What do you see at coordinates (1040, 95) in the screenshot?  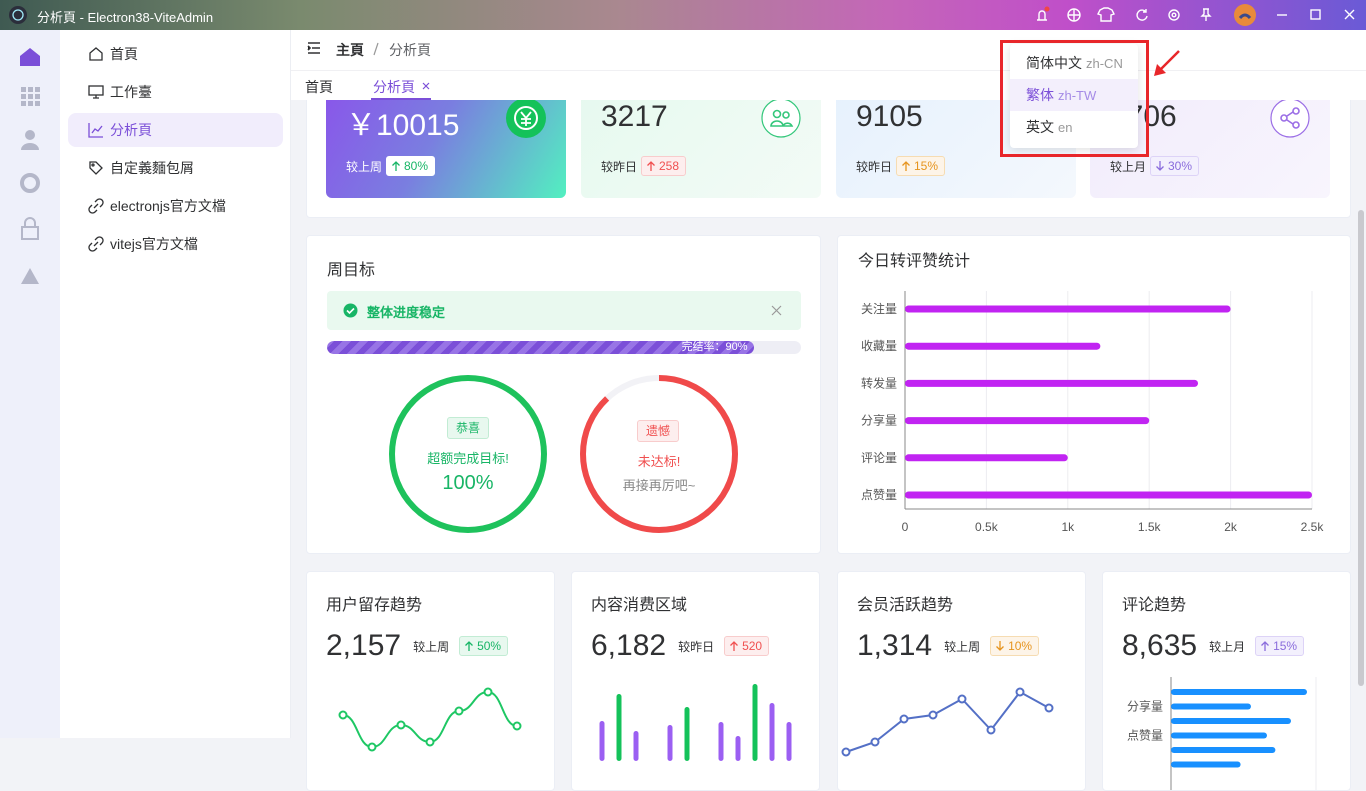 I see `language-label: 繁体` at bounding box center [1040, 95].